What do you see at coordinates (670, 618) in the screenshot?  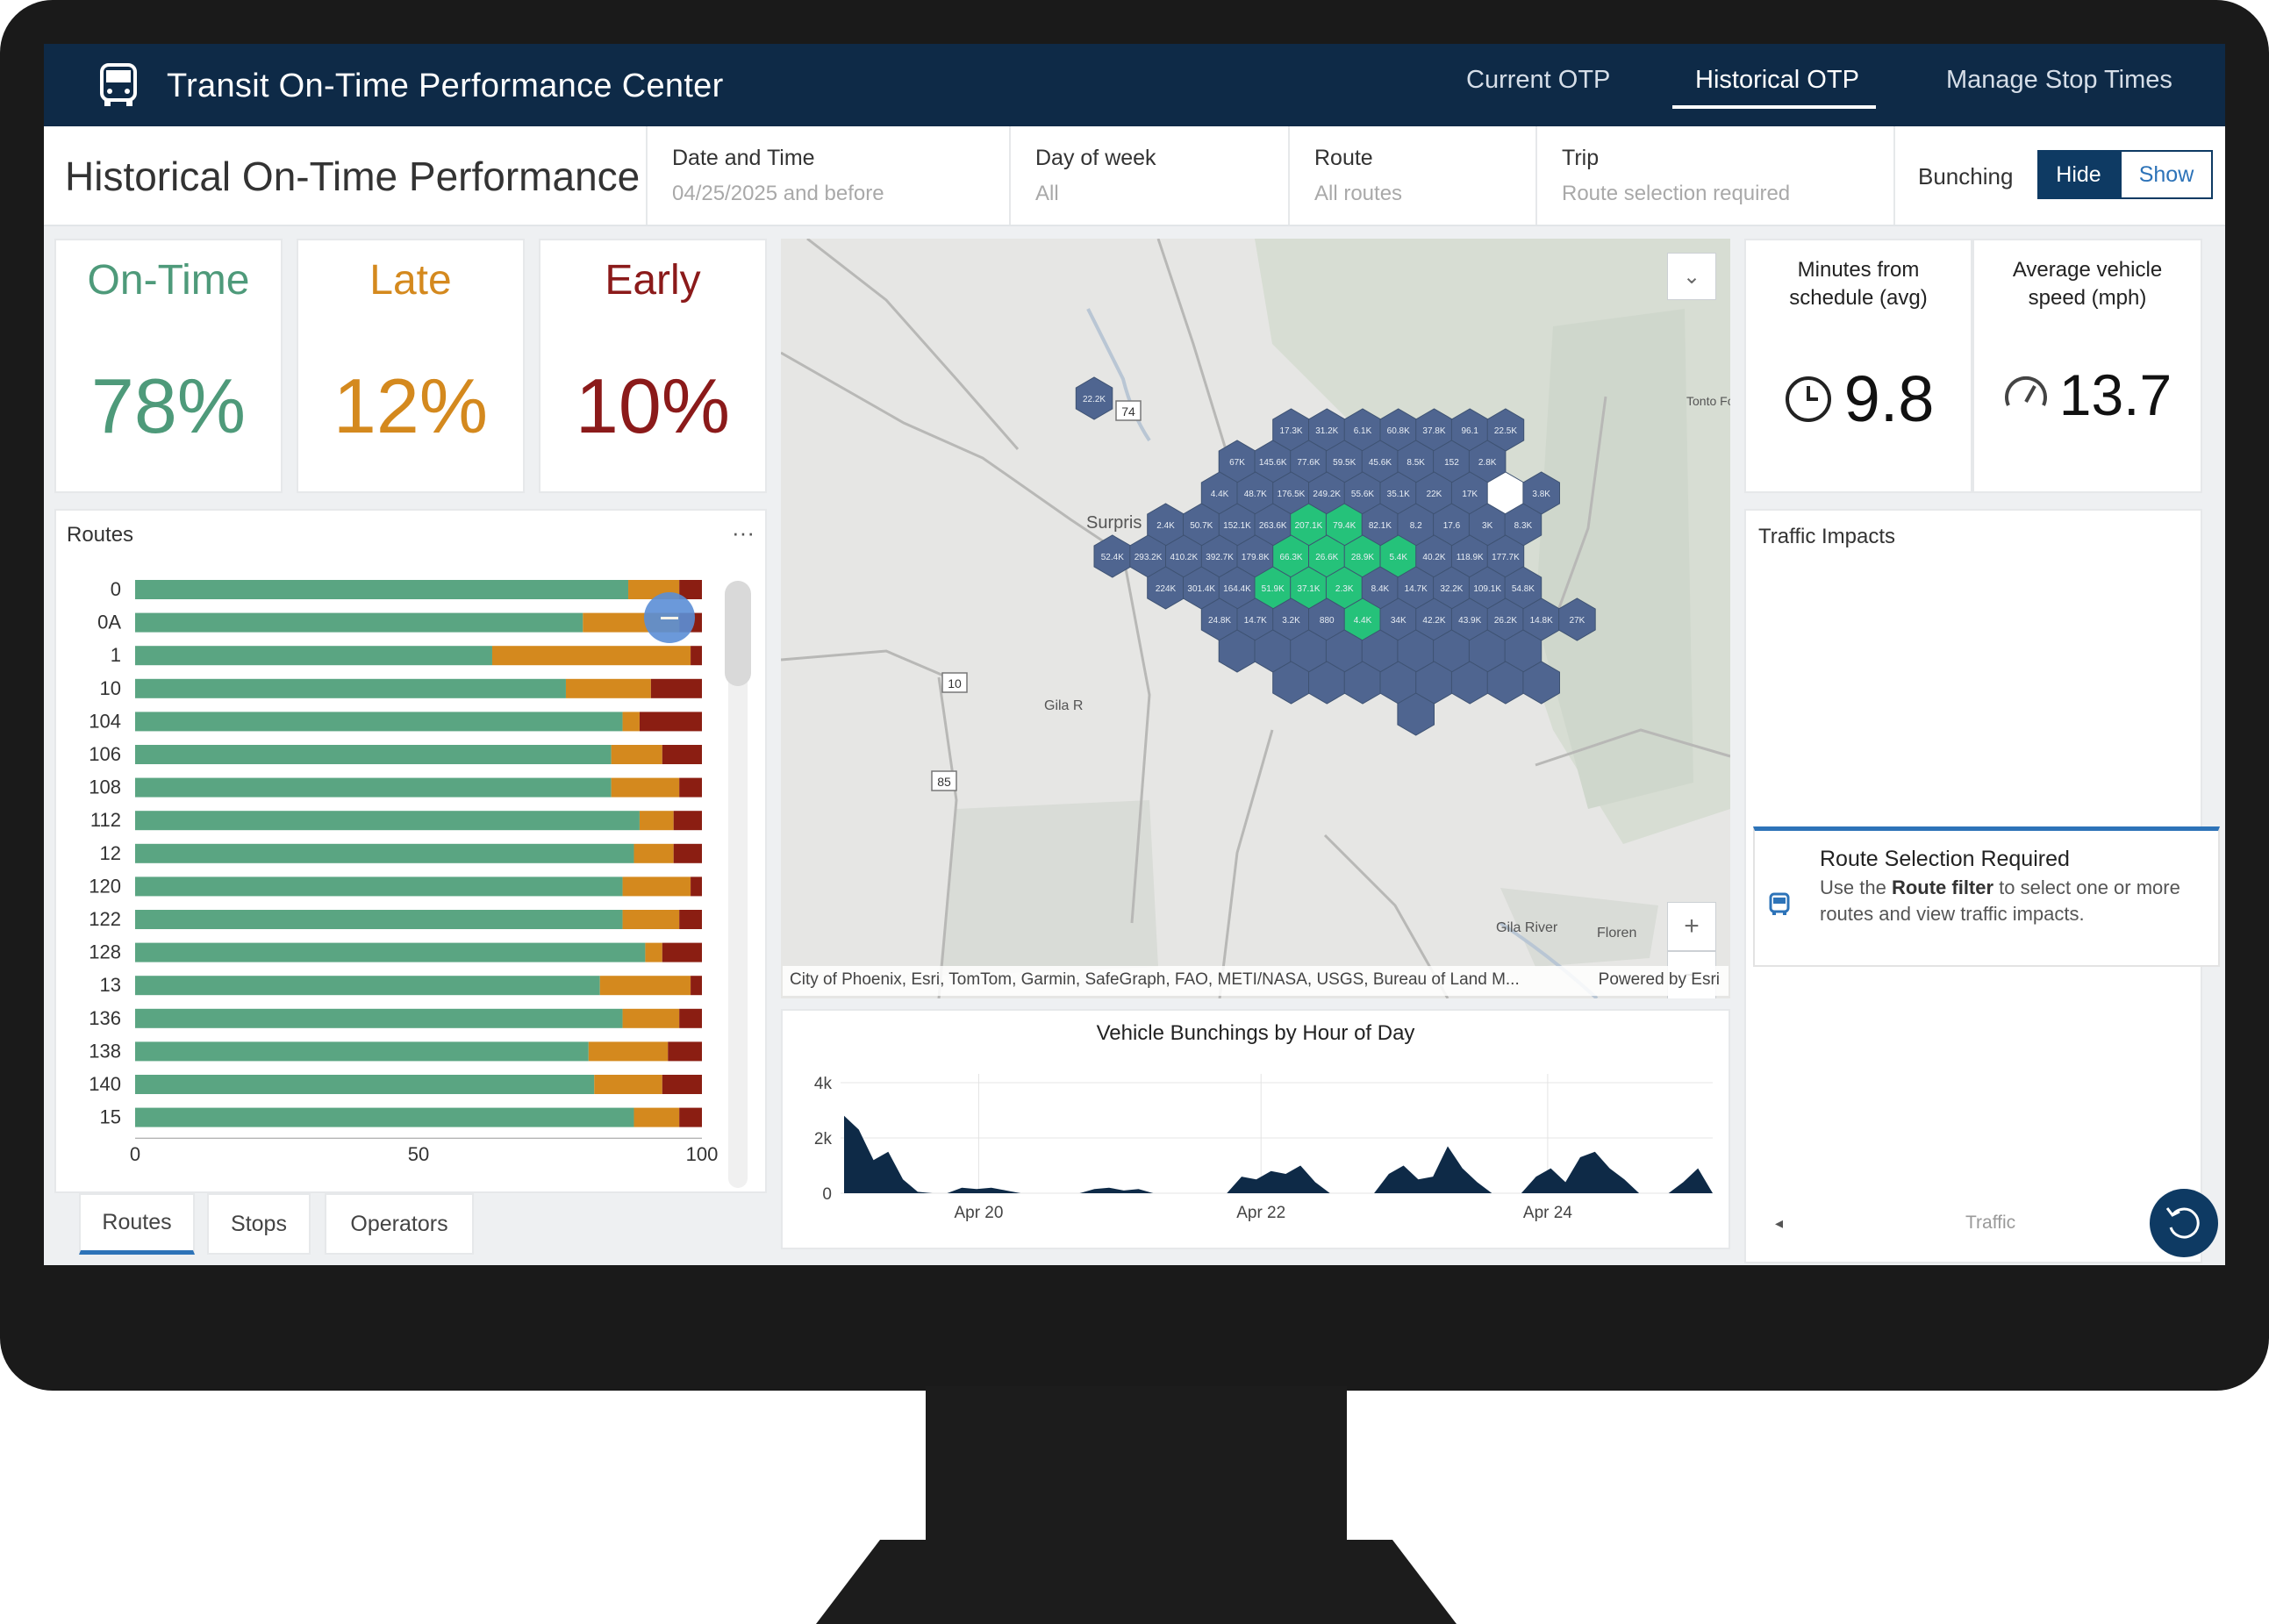 I see `zoom-minus-handle` at bounding box center [670, 618].